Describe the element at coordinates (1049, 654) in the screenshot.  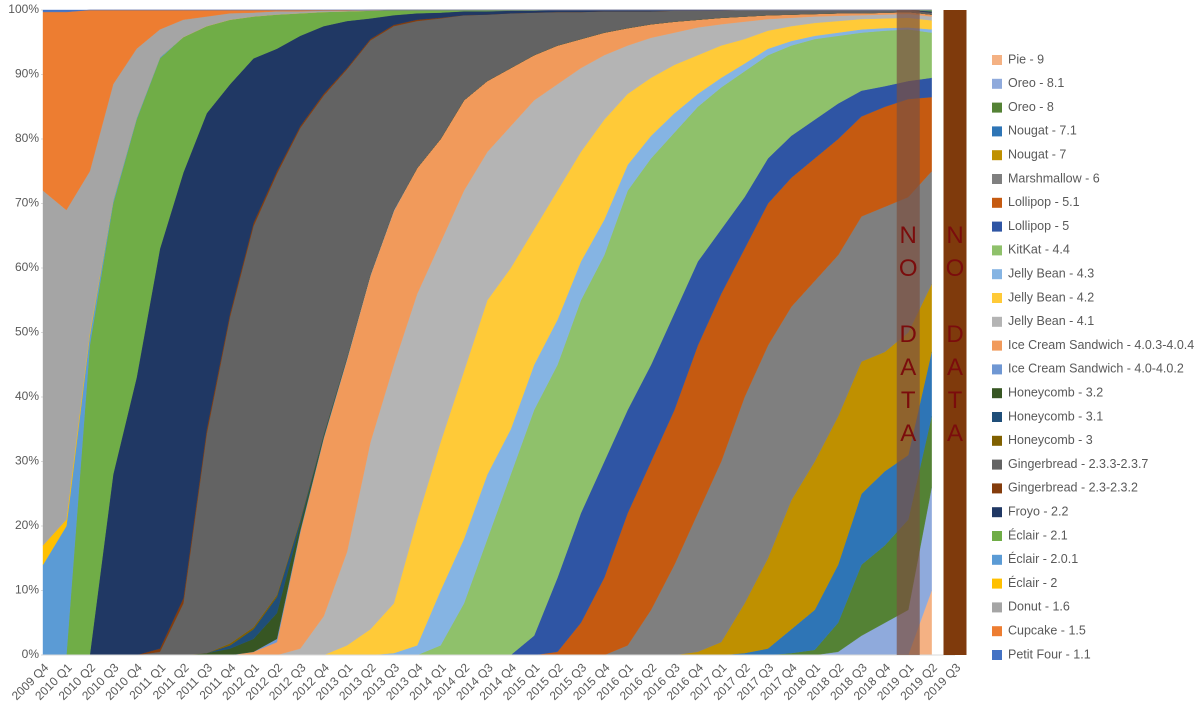
I see `legend-label: Petit Four - 1.1` at that location.